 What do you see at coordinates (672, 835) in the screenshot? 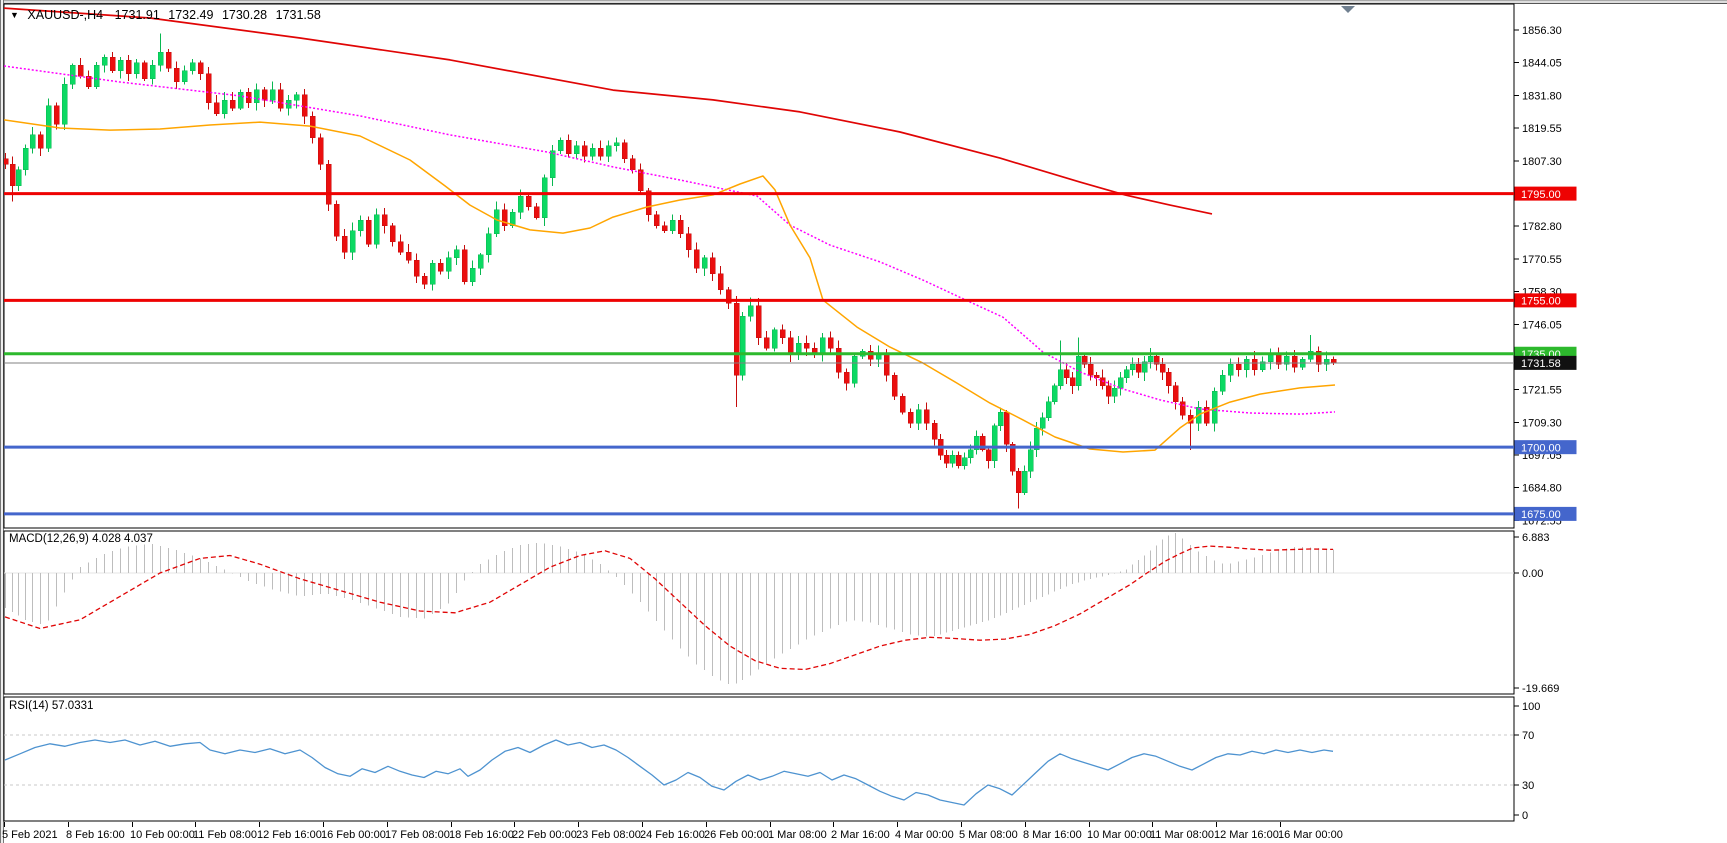
I see `time-tick-label: 24 Feb 16:00` at bounding box center [672, 835].